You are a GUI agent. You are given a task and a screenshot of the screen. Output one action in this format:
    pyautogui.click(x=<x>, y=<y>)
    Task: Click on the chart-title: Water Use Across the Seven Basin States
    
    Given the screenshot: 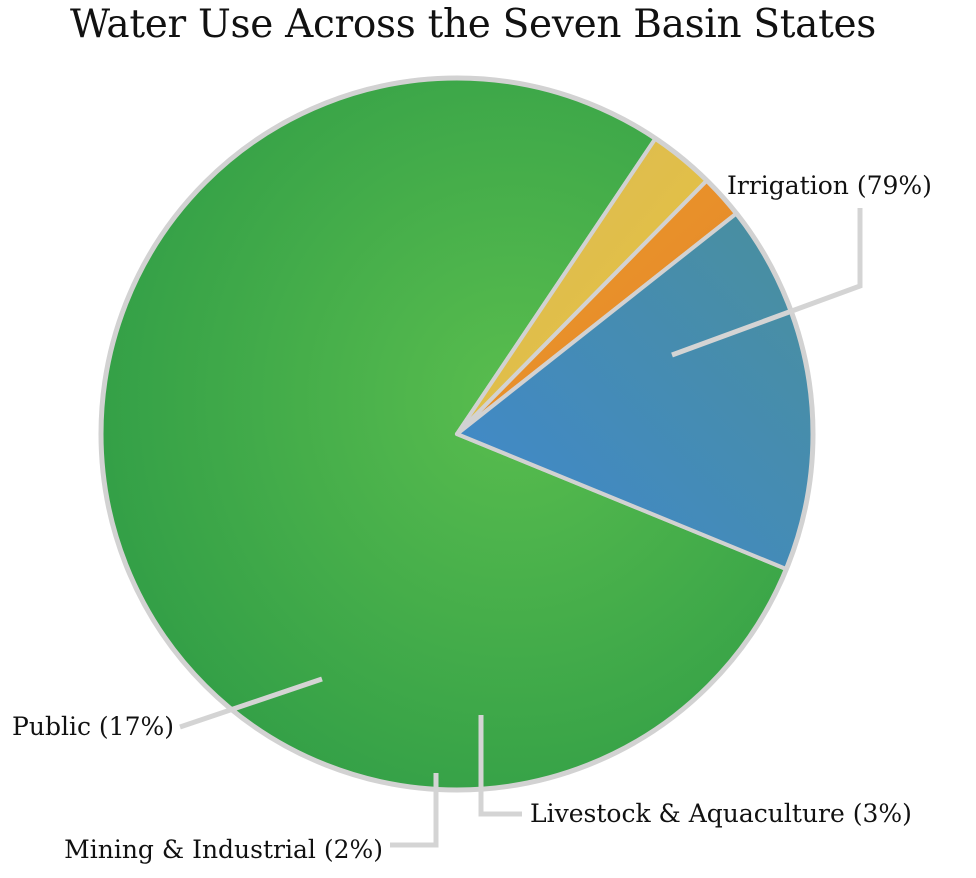 What is the action you would take?
    pyautogui.click(x=473, y=24)
    